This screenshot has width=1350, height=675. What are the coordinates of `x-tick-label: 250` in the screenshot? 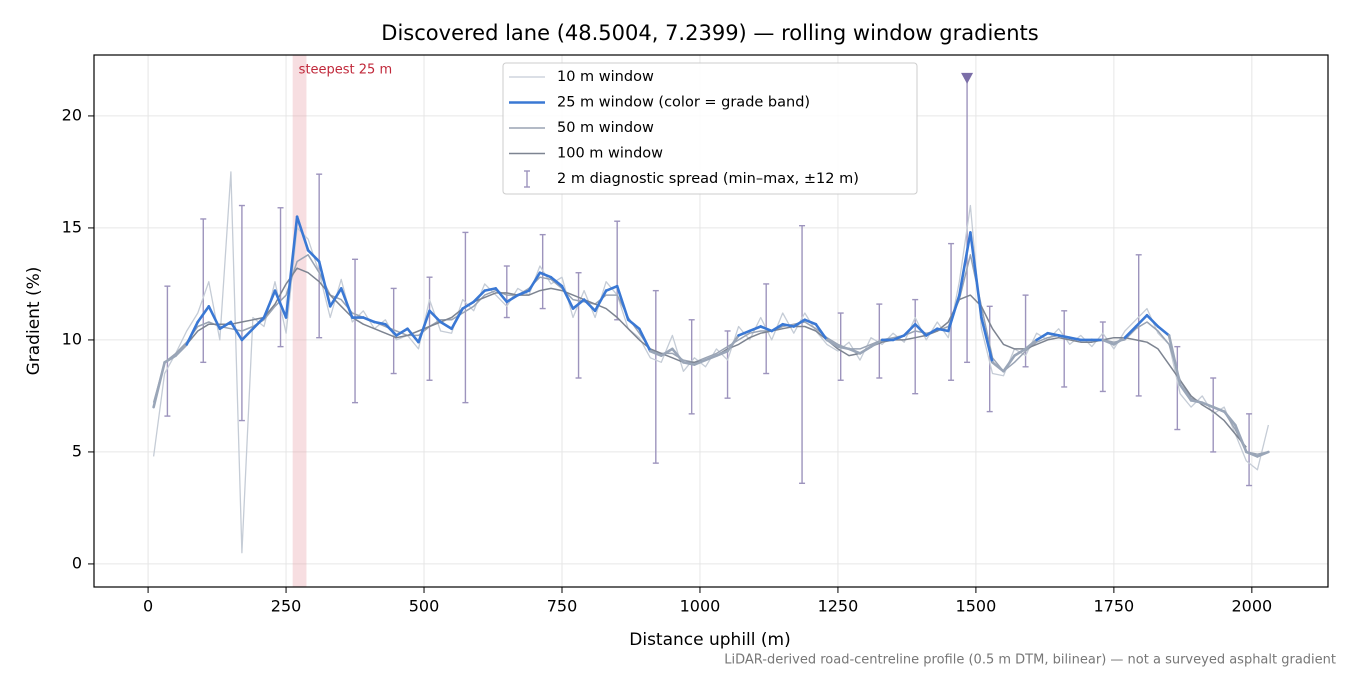 It's located at (286, 606).